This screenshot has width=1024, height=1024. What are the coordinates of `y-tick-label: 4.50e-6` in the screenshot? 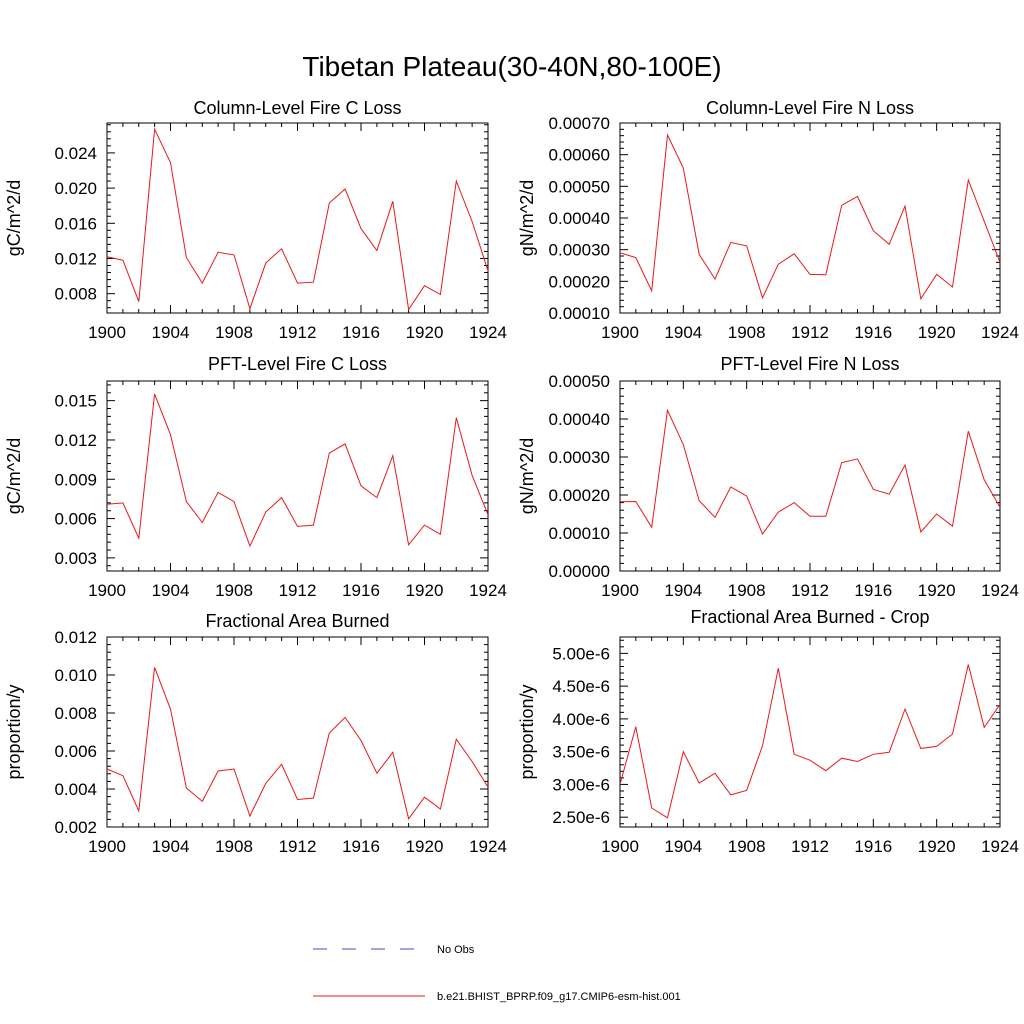 It's located at (581, 686).